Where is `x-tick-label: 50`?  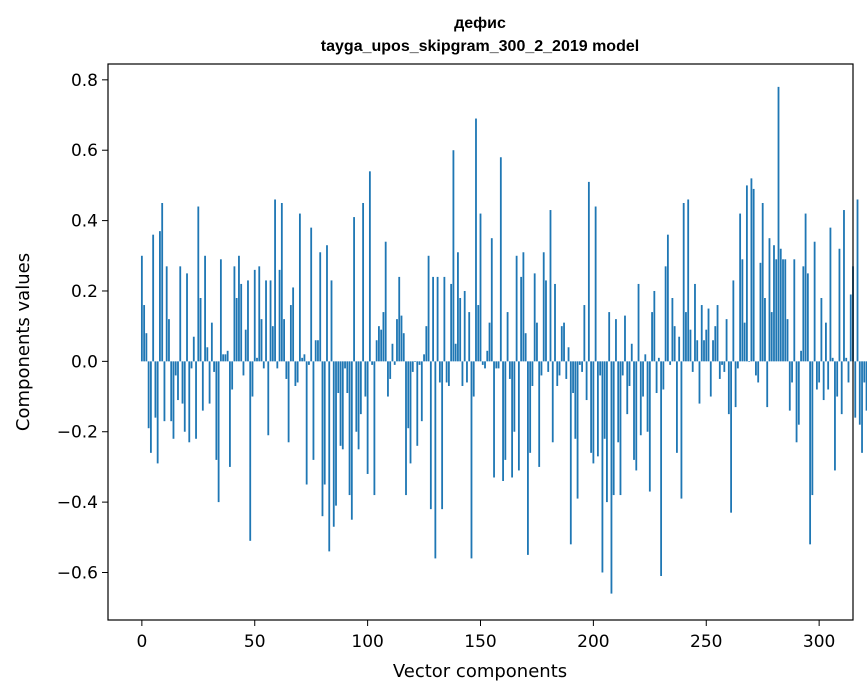 x-tick-label: 50 is located at coordinates (255, 642).